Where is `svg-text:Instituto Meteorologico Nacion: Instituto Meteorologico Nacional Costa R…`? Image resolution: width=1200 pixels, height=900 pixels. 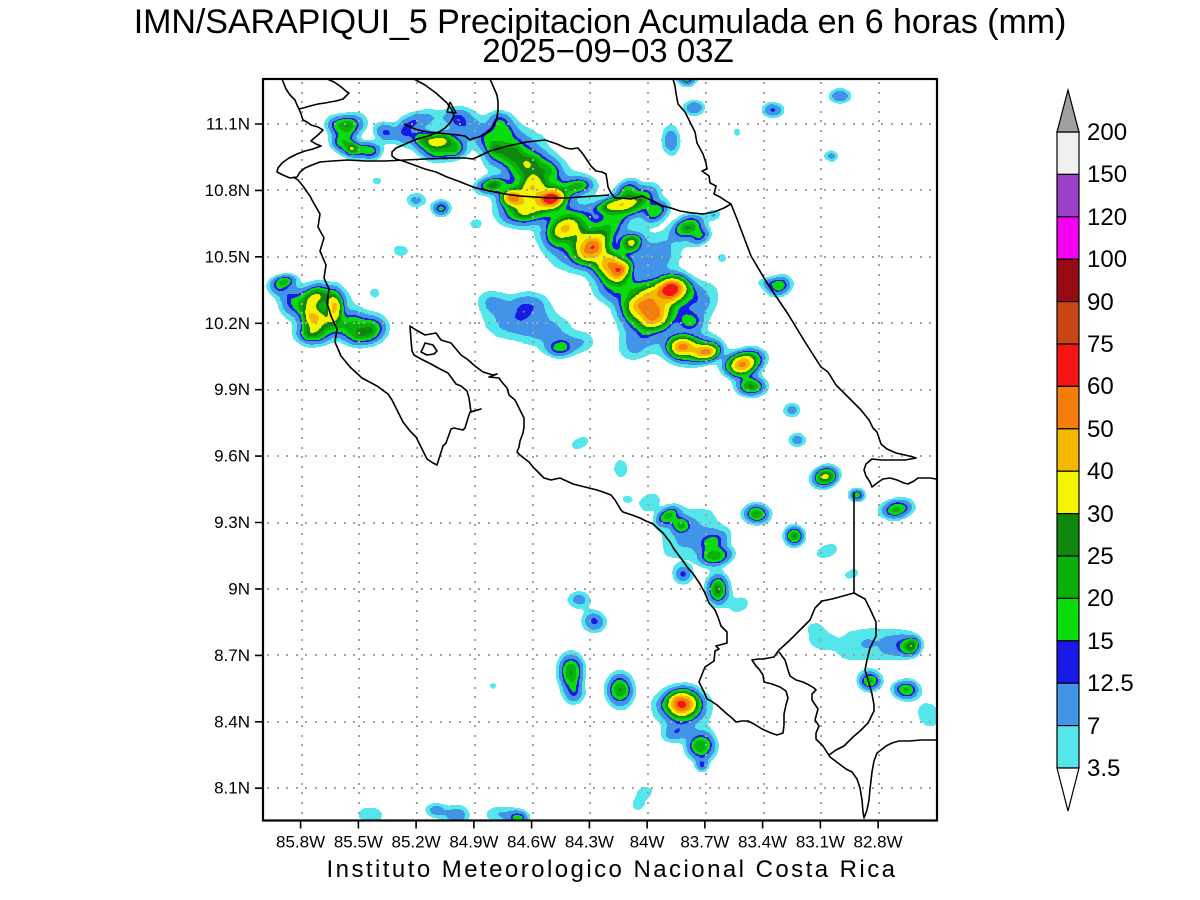
svg-text:Instituto Meteorologico Nacion: Instituto Meteorologico Nacional Costa R… is located at coordinates (612, 869).